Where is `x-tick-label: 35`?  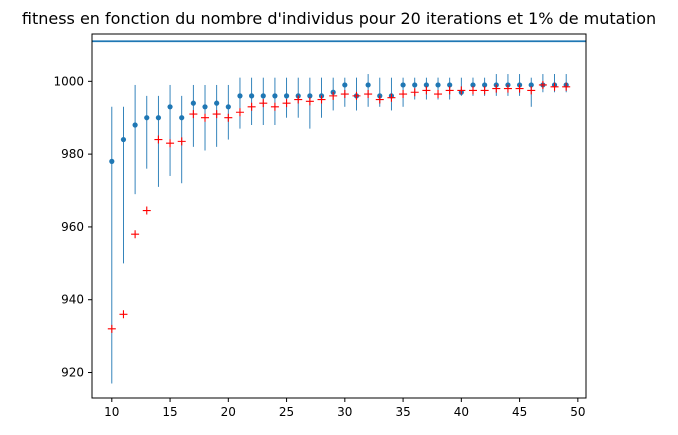 x-tick-label: 35 is located at coordinates (402, 412).